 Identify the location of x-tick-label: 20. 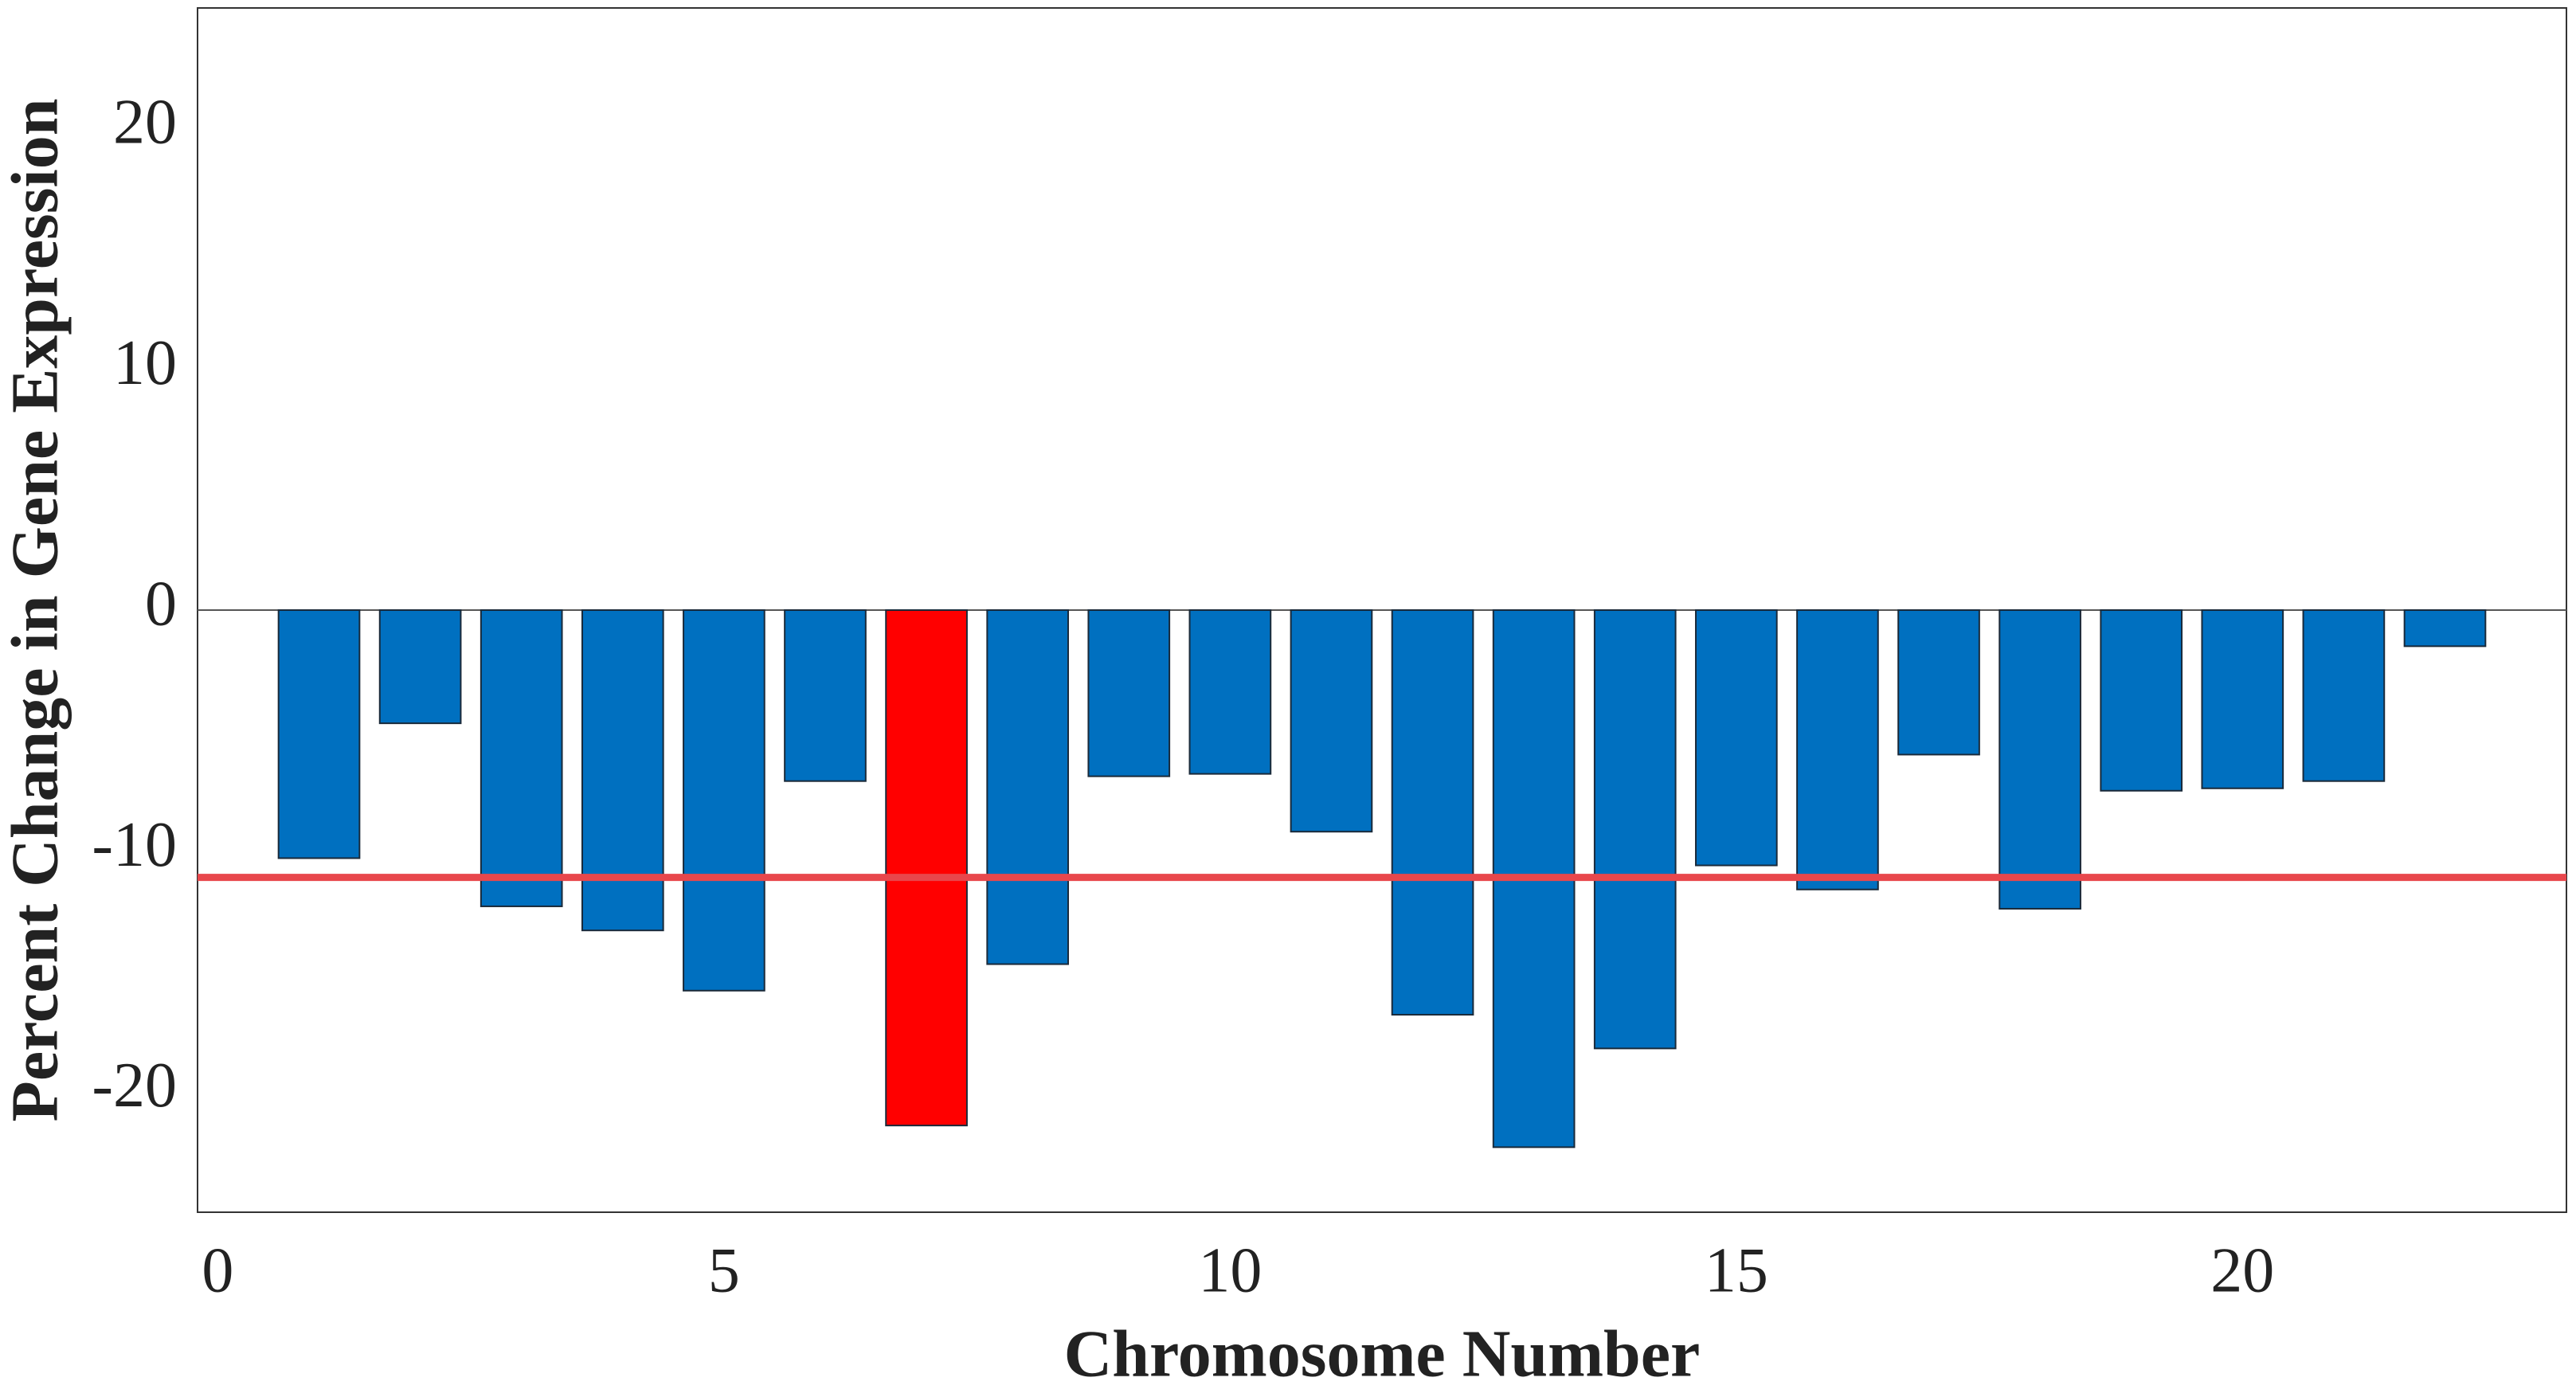
(2242, 1270).